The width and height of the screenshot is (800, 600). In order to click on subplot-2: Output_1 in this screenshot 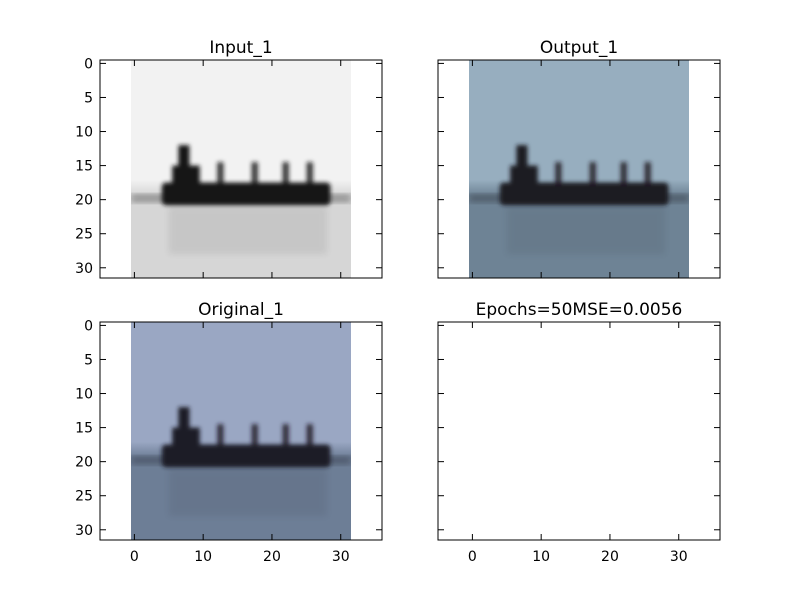, I will do `click(579, 158)`.